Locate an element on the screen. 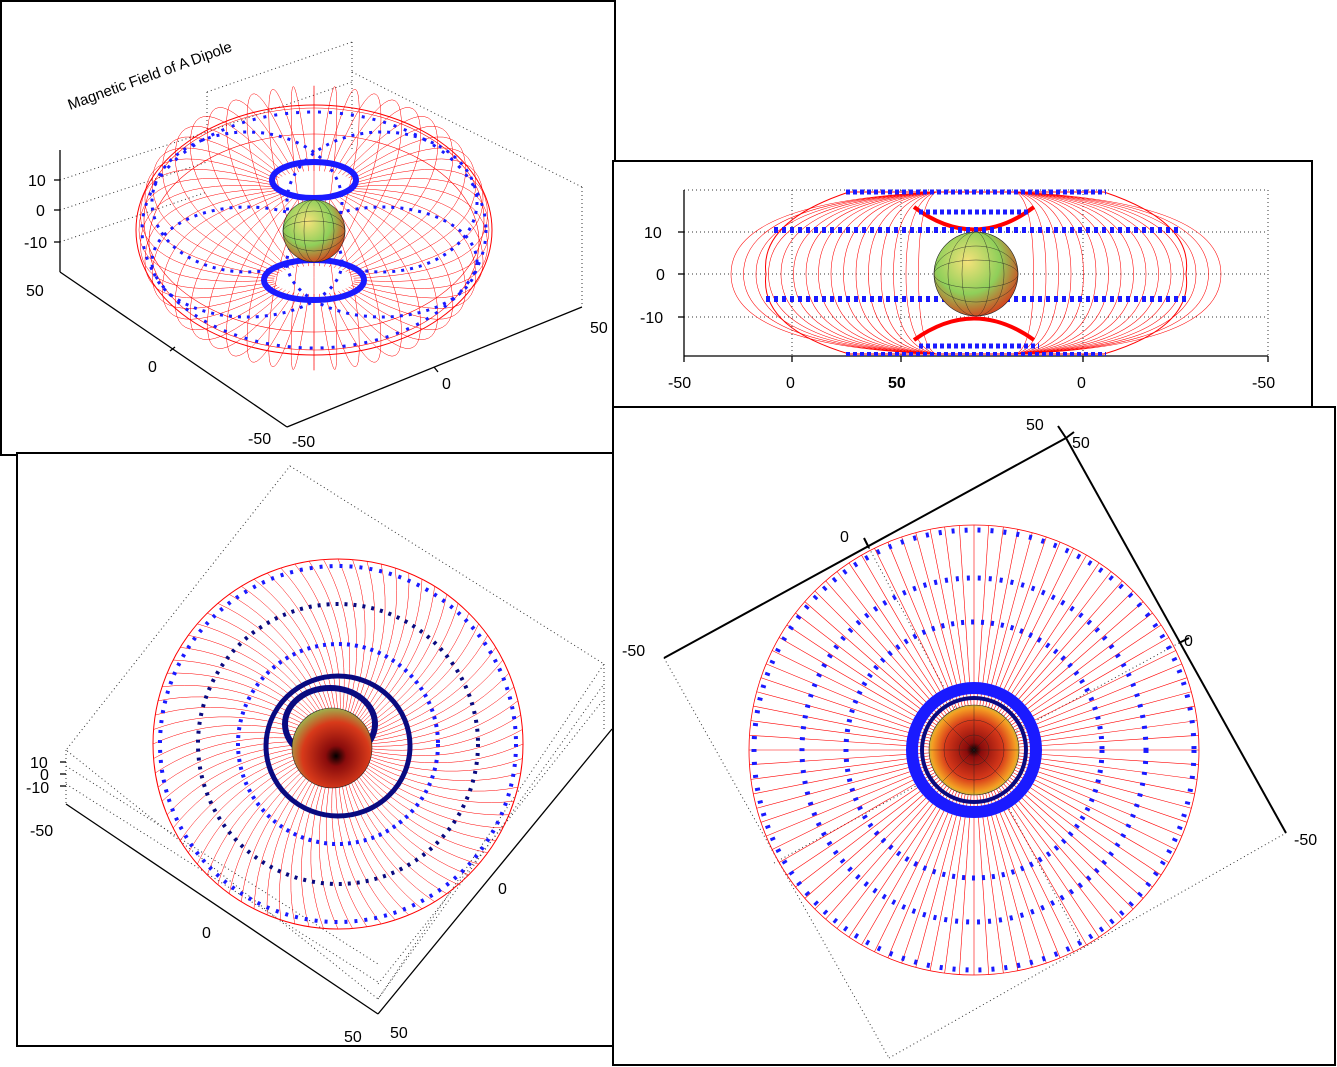 The image size is (1337, 1067). perspective-axes is located at coordinates (318, 289).